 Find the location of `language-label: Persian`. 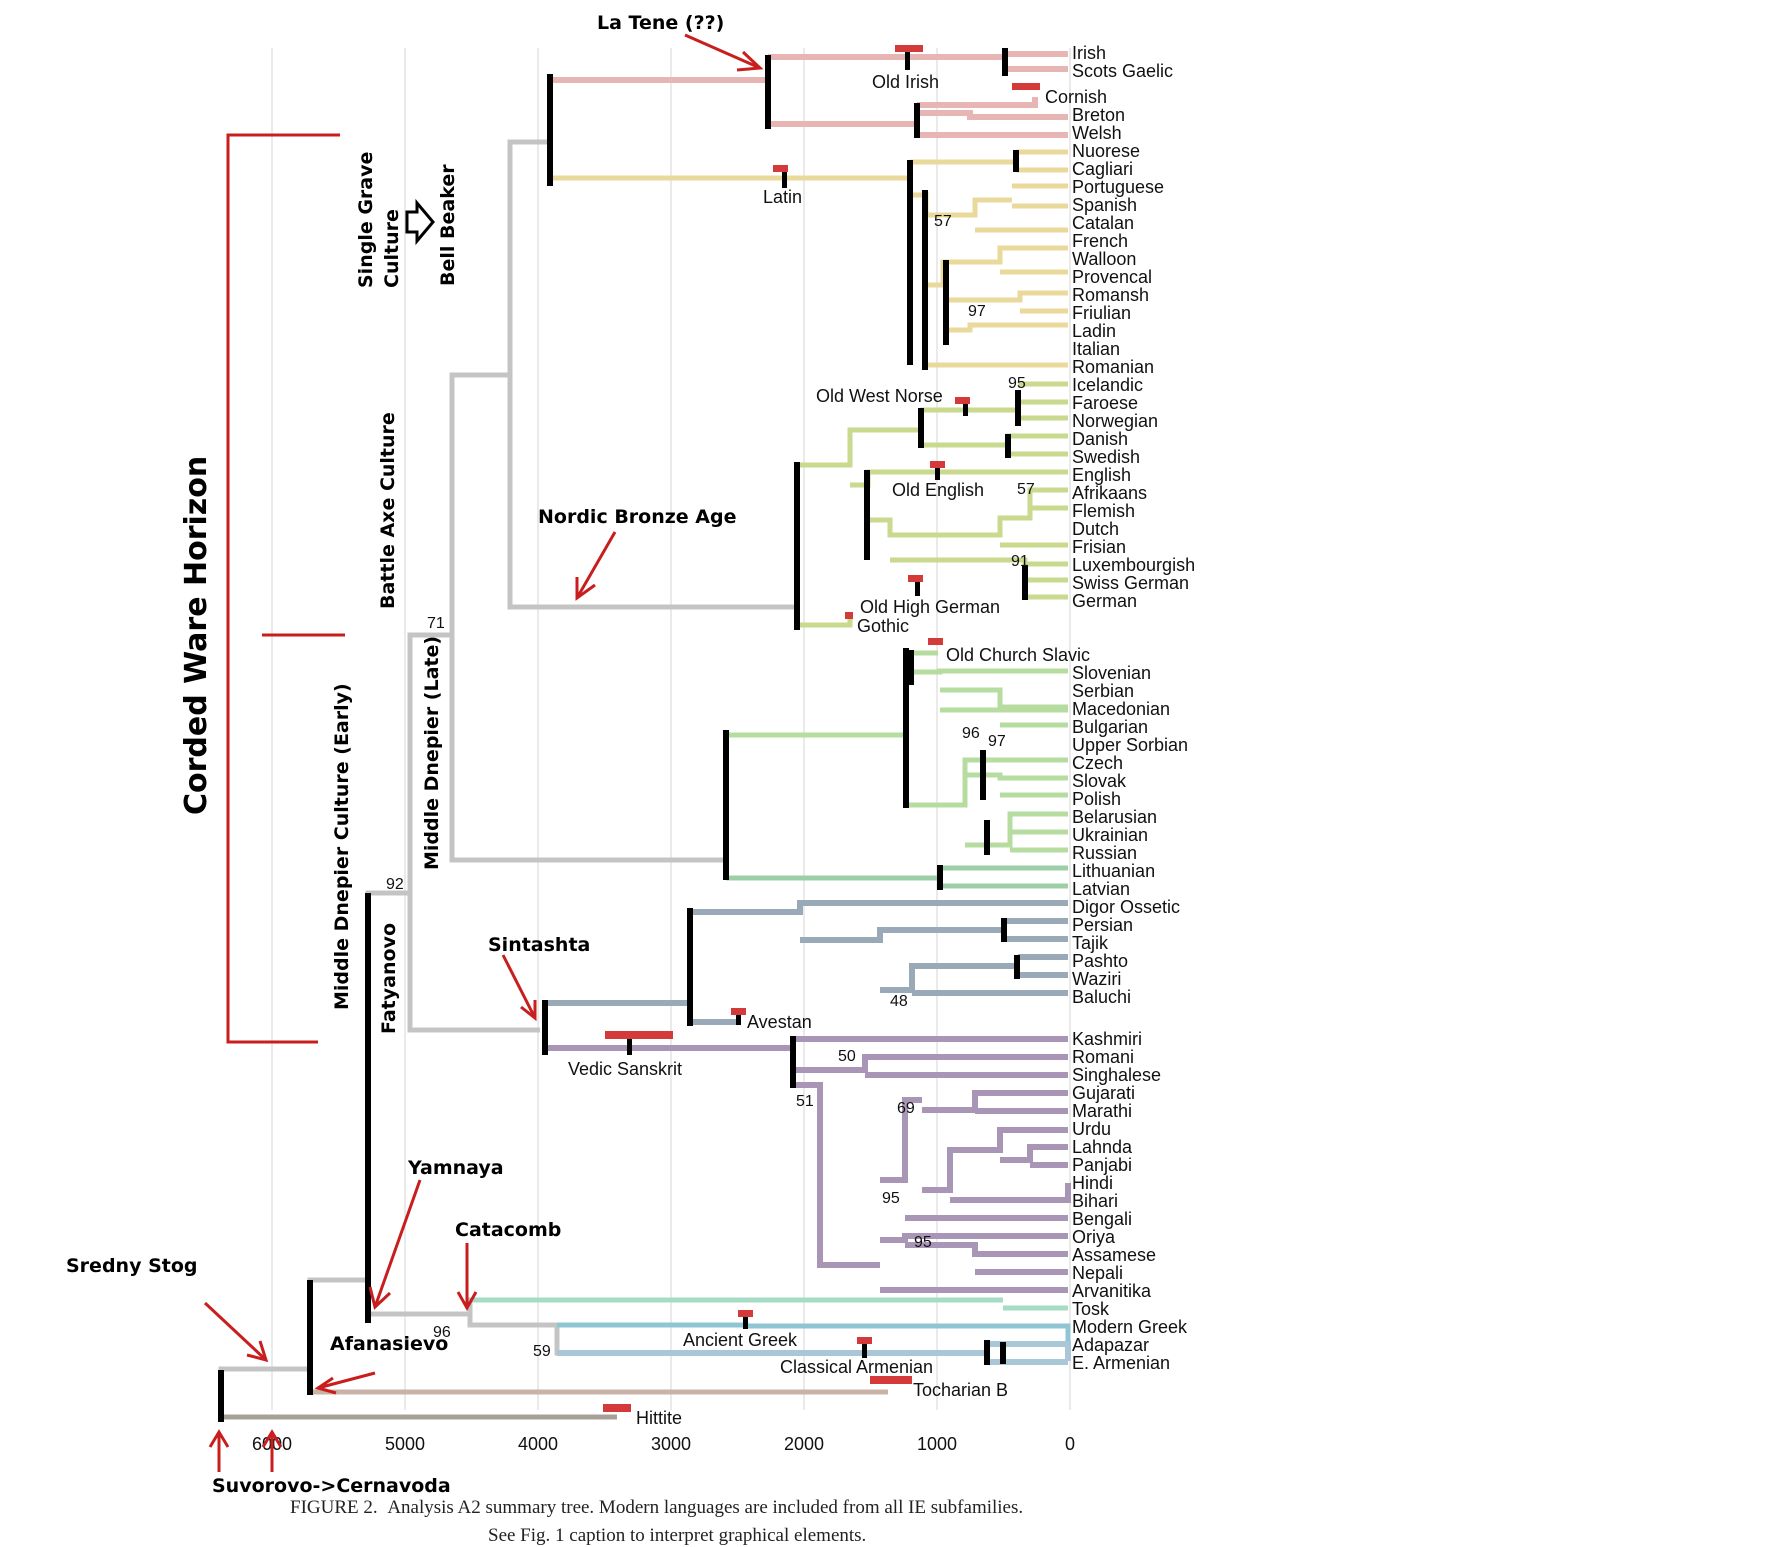

language-label: Persian is located at coordinates (1102, 925).